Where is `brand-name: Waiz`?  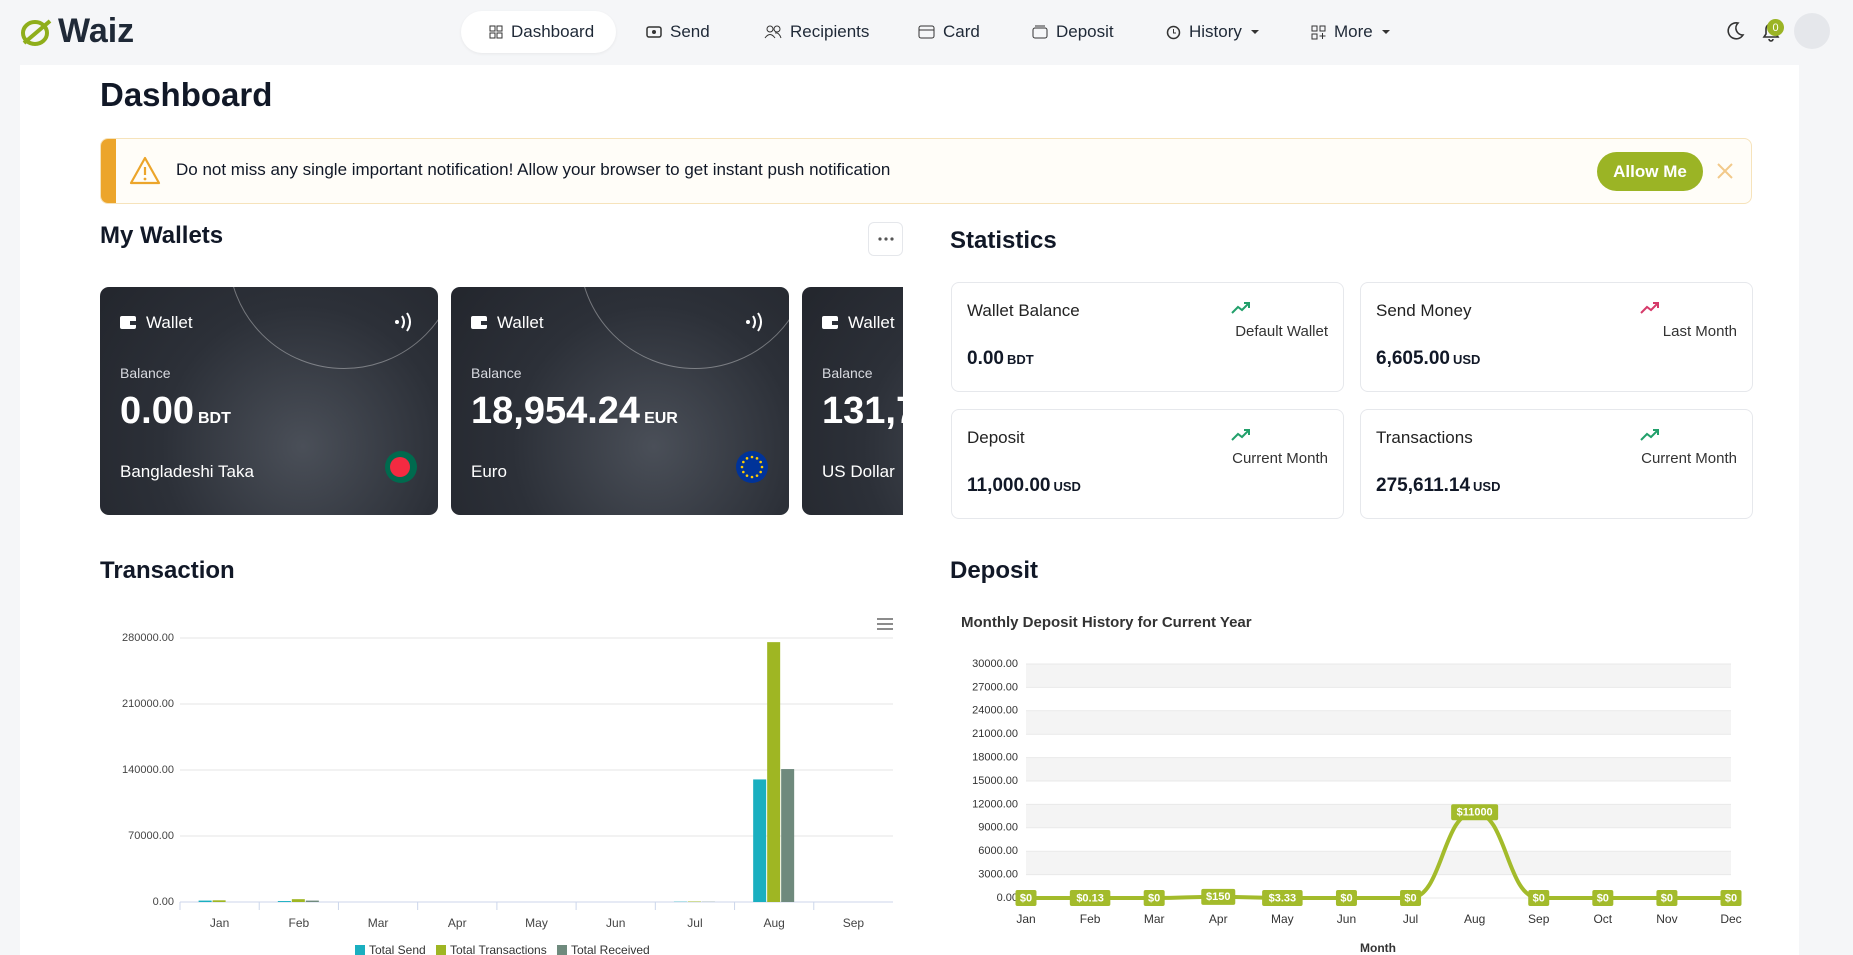
brand-name: Waiz is located at coordinates (96, 31).